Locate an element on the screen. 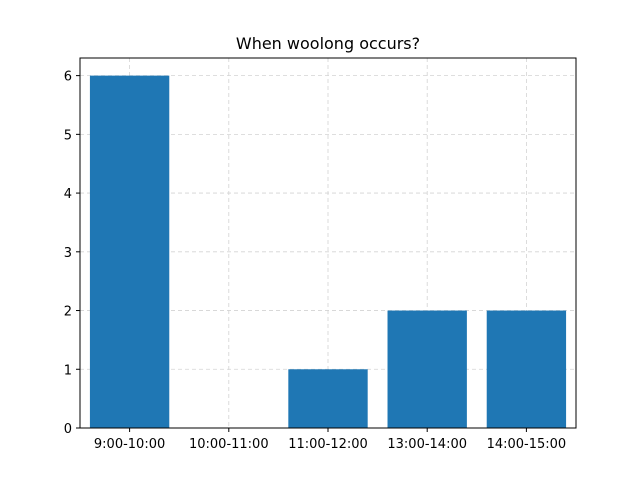  y-tick-label-2: 2 is located at coordinates (68, 312).